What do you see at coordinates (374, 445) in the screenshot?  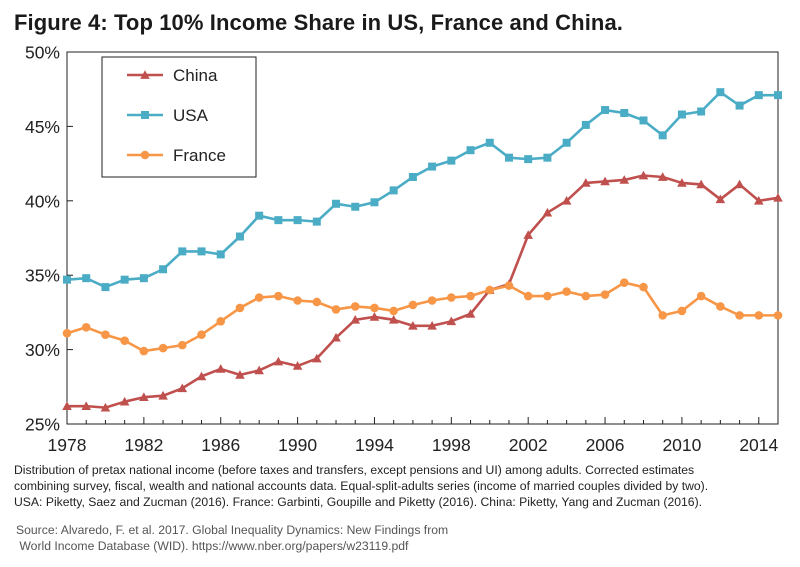 I see `x-tick-label: 1994` at bounding box center [374, 445].